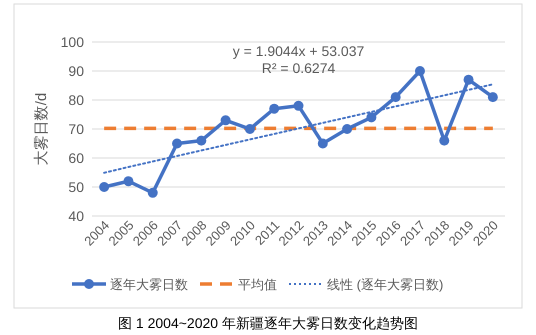 This screenshot has height=335, width=536. I want to click on legend-item: 逐年大雾日数, so click(130, 284).